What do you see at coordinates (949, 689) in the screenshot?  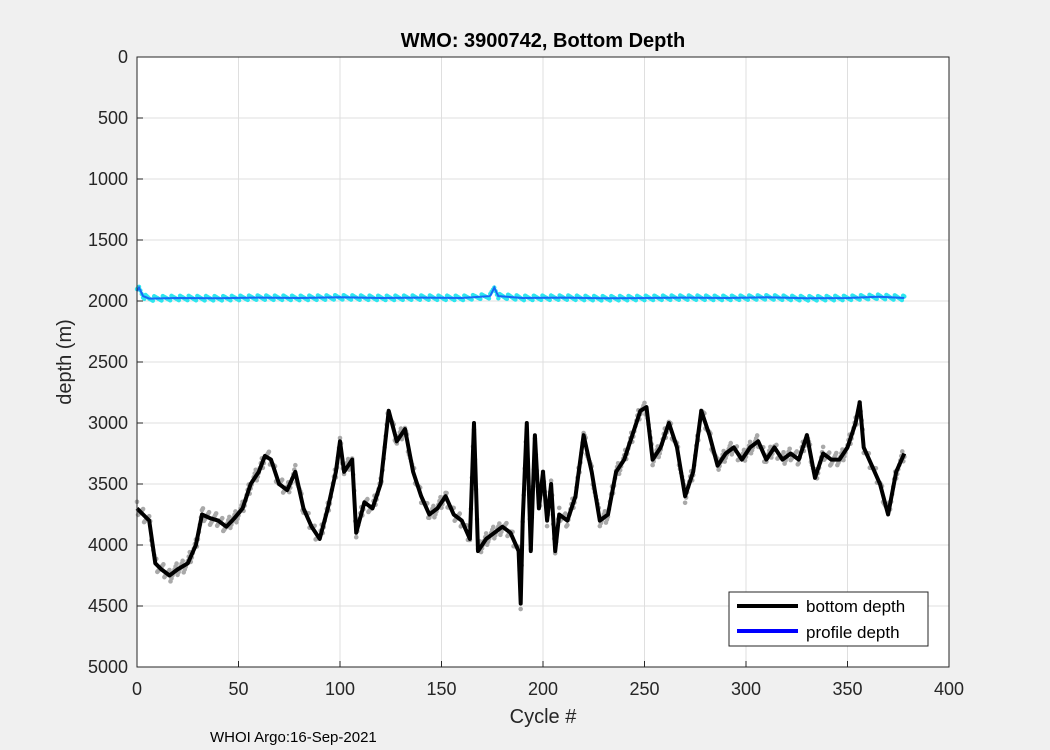 I see `x-tick-label: 400` at bounding box center [949, 689].